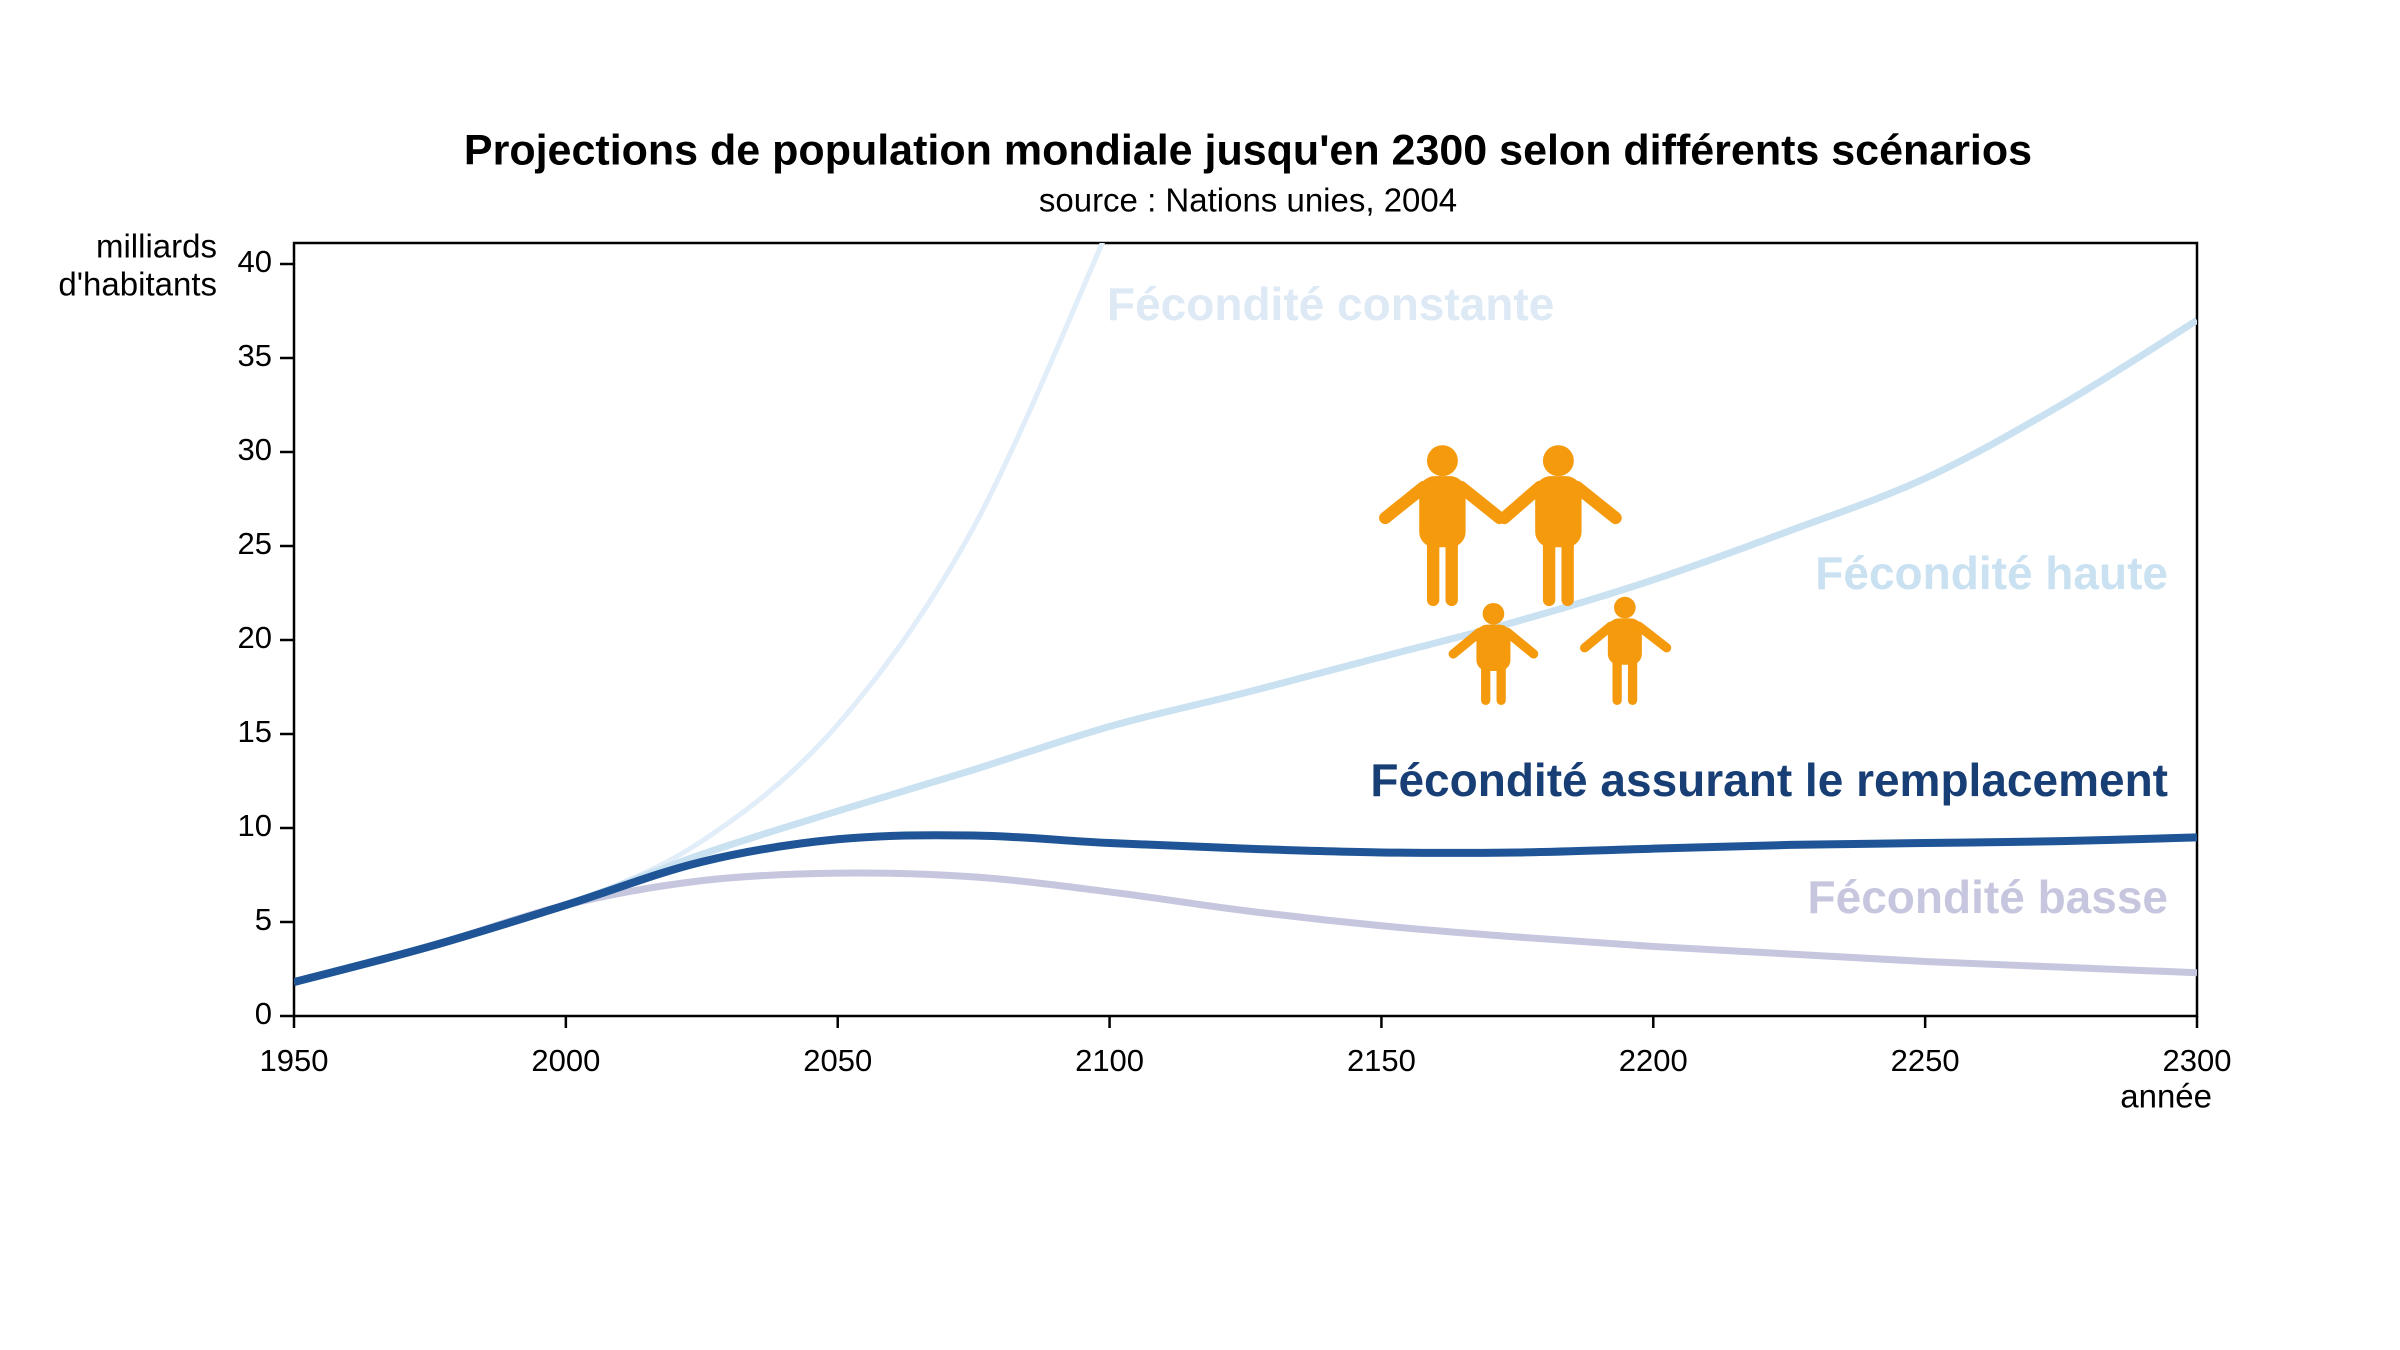  I want to click on y-tick-label: 0, so click(263, 1013).